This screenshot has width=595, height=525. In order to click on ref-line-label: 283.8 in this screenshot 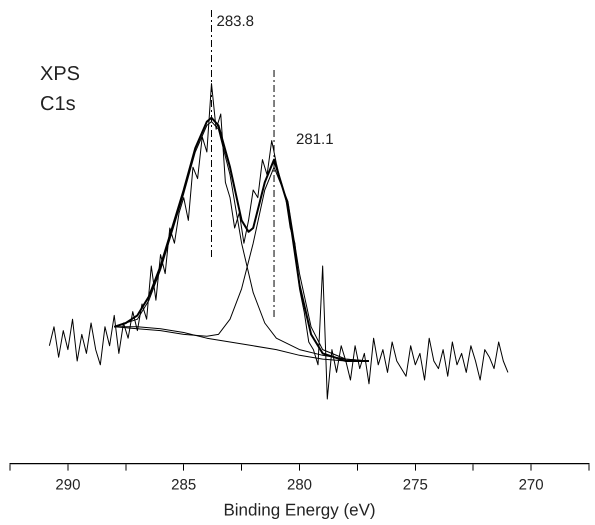, I will do `click(235, 21)`.